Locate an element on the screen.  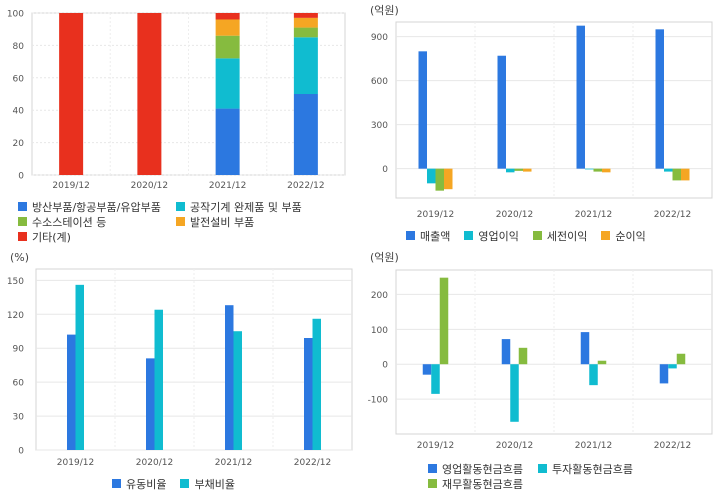
y-tick-label: 900 is located at coordinates (379, 38).